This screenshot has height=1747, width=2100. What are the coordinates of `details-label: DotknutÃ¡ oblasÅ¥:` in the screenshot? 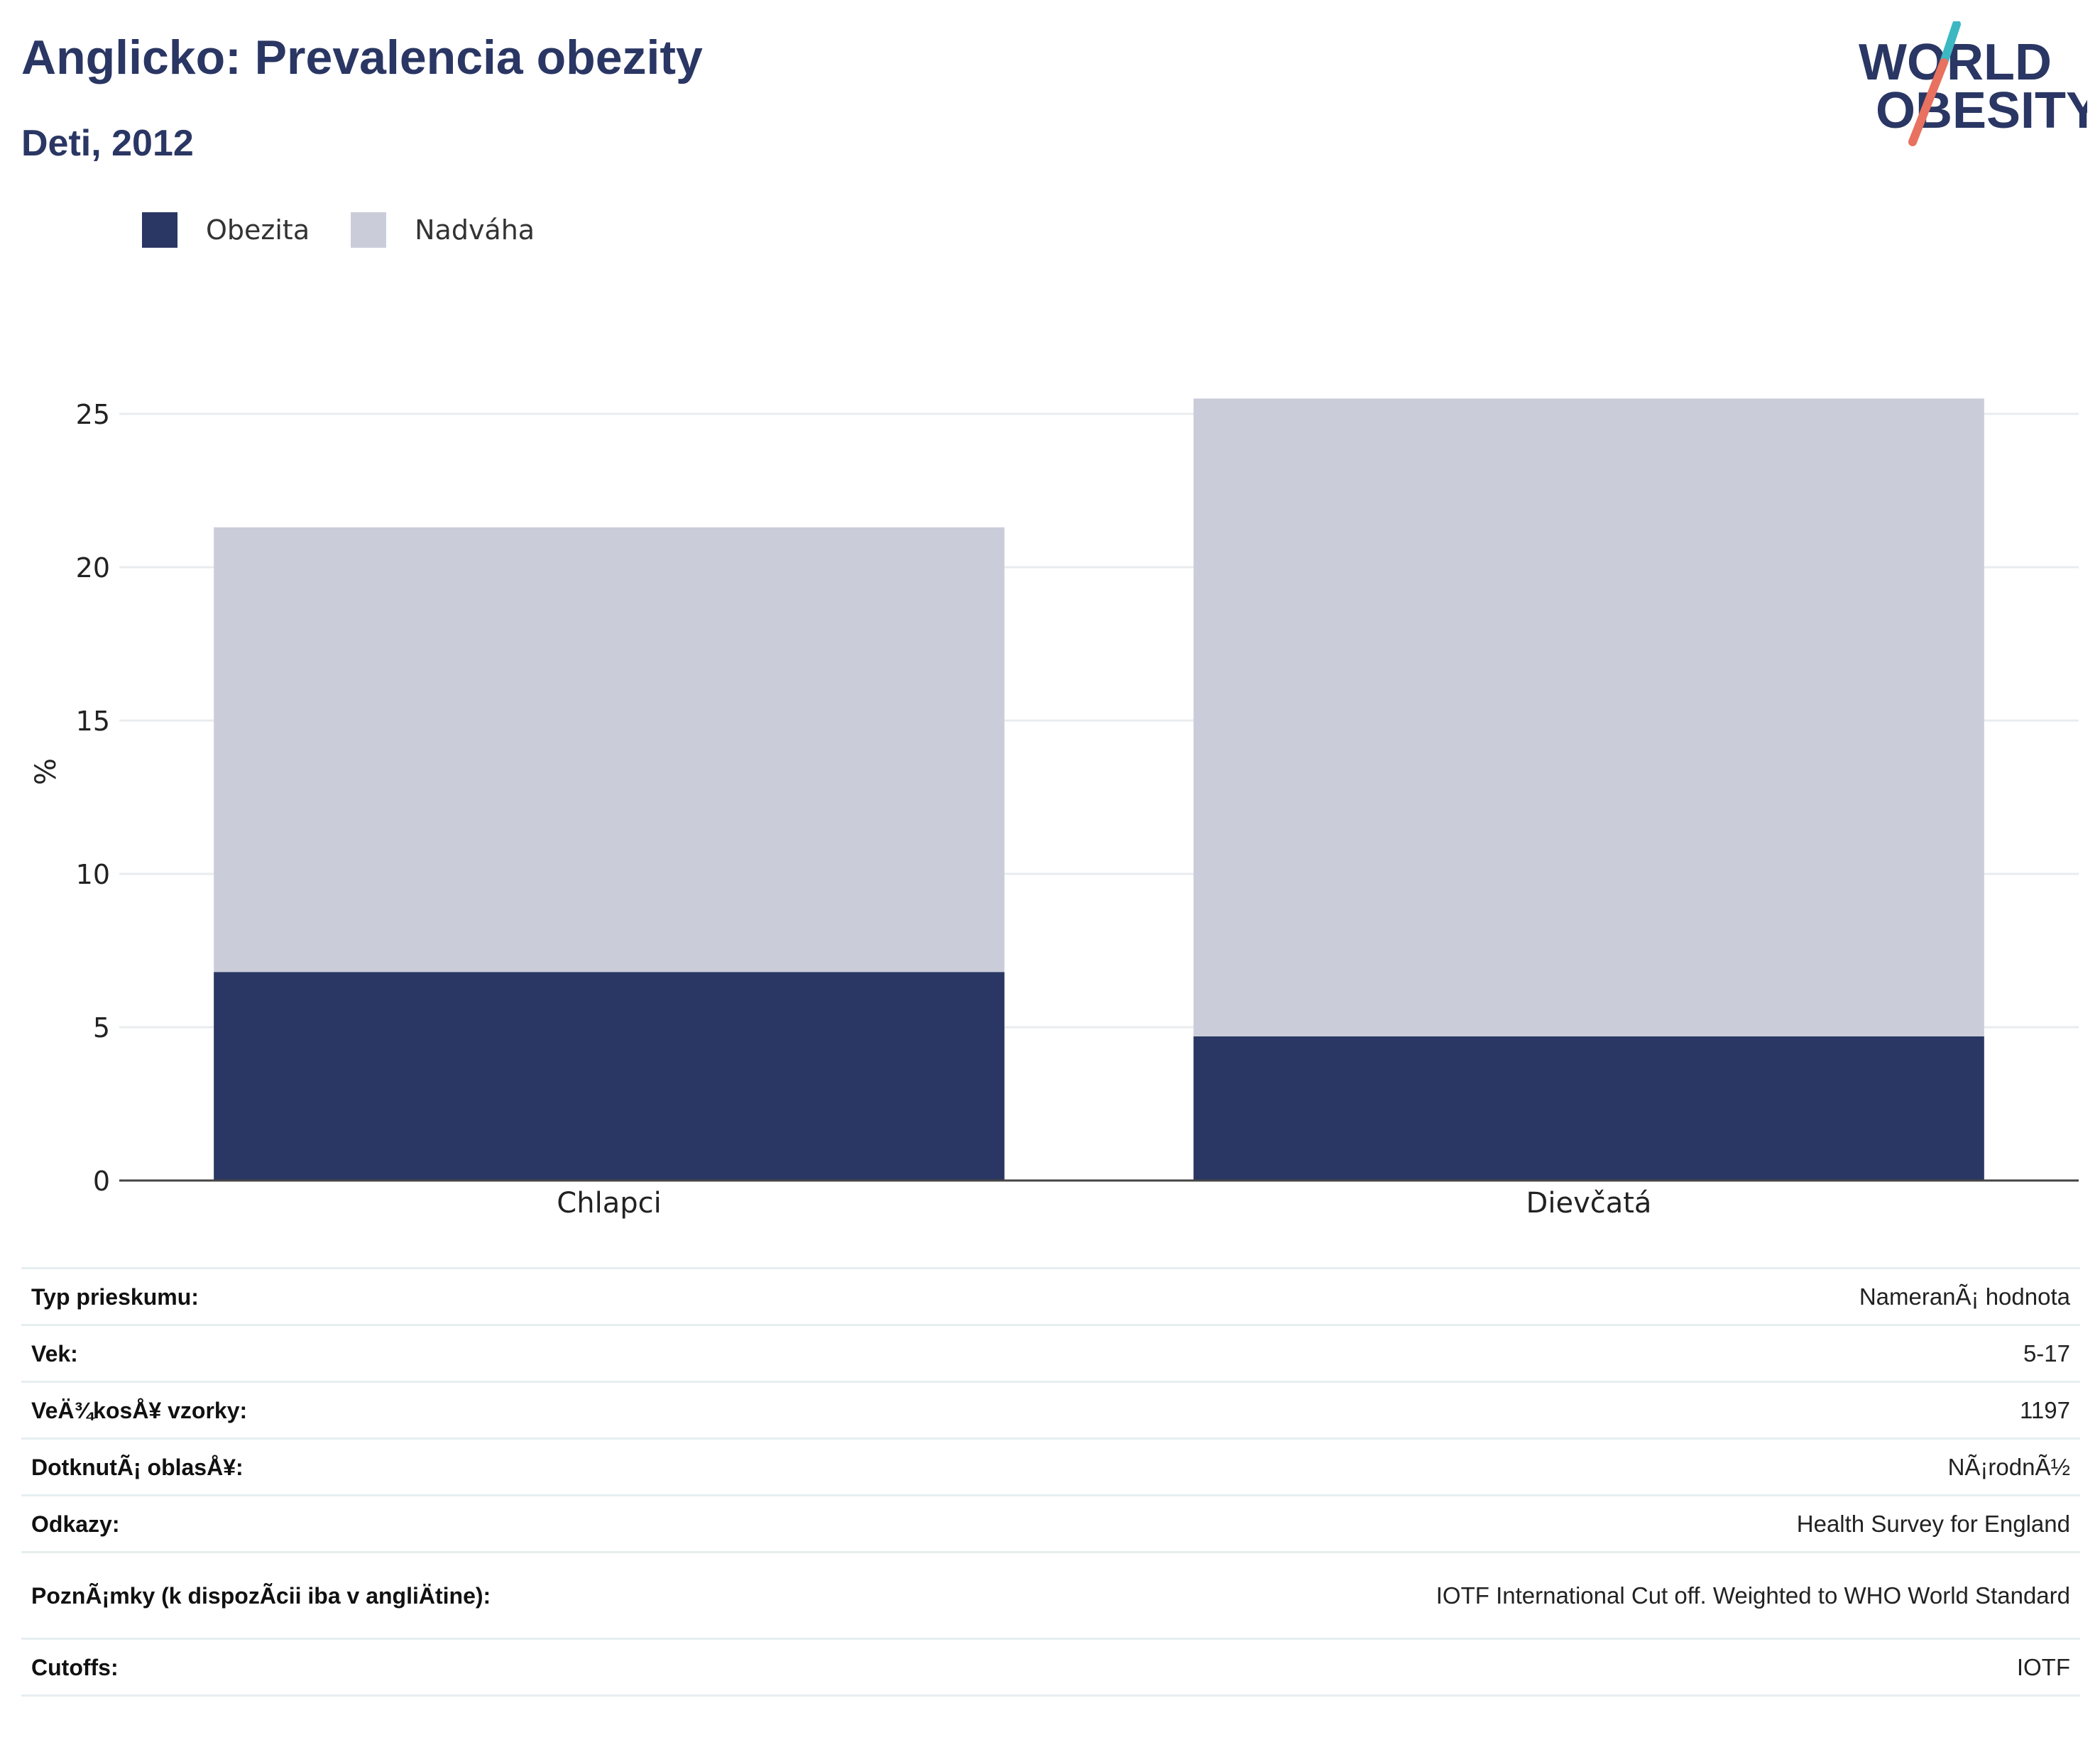 It's located at (137, 1467).